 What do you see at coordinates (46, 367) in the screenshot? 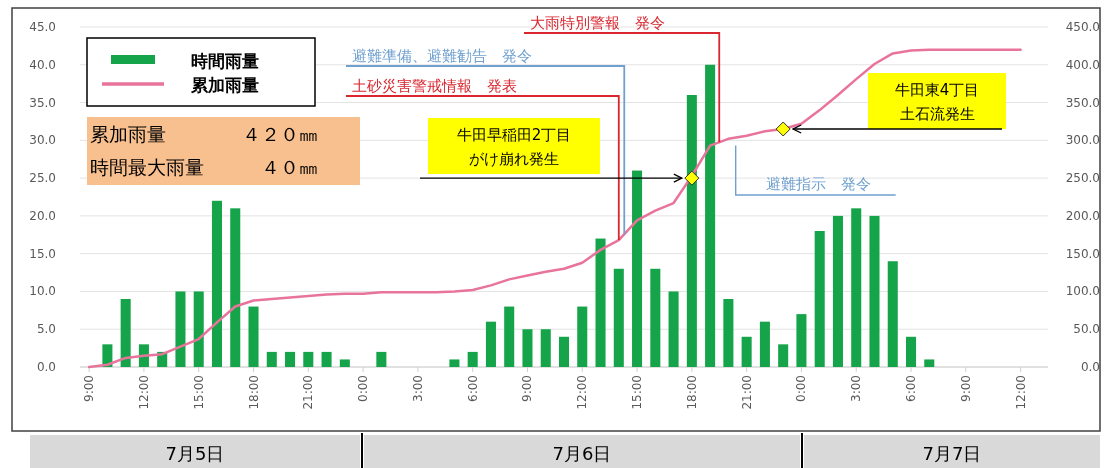
I see `y-tick-label: 0.0` at bounding box center [46, 367].